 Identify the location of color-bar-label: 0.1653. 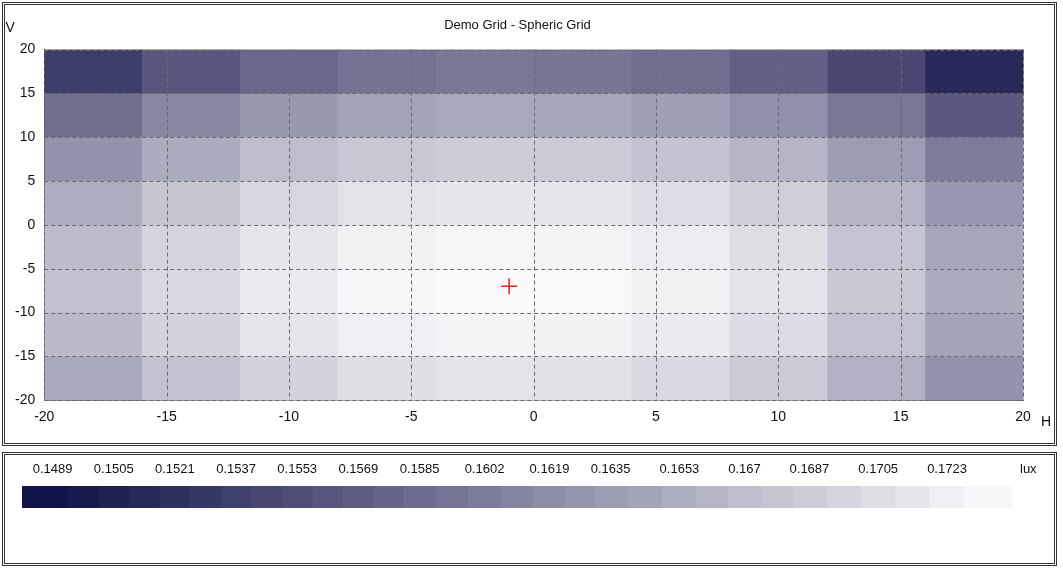
(679, 468).